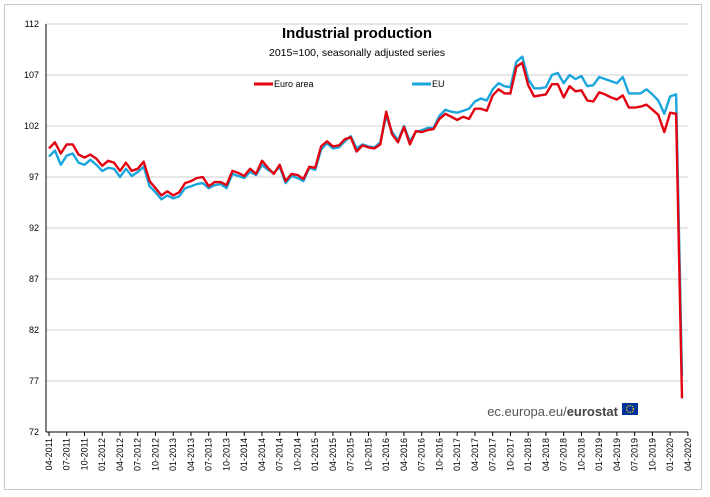 The height and width of the screenshot is (497, 710). I want to click on x-tick-label: 01-2019, so click(599, 454).